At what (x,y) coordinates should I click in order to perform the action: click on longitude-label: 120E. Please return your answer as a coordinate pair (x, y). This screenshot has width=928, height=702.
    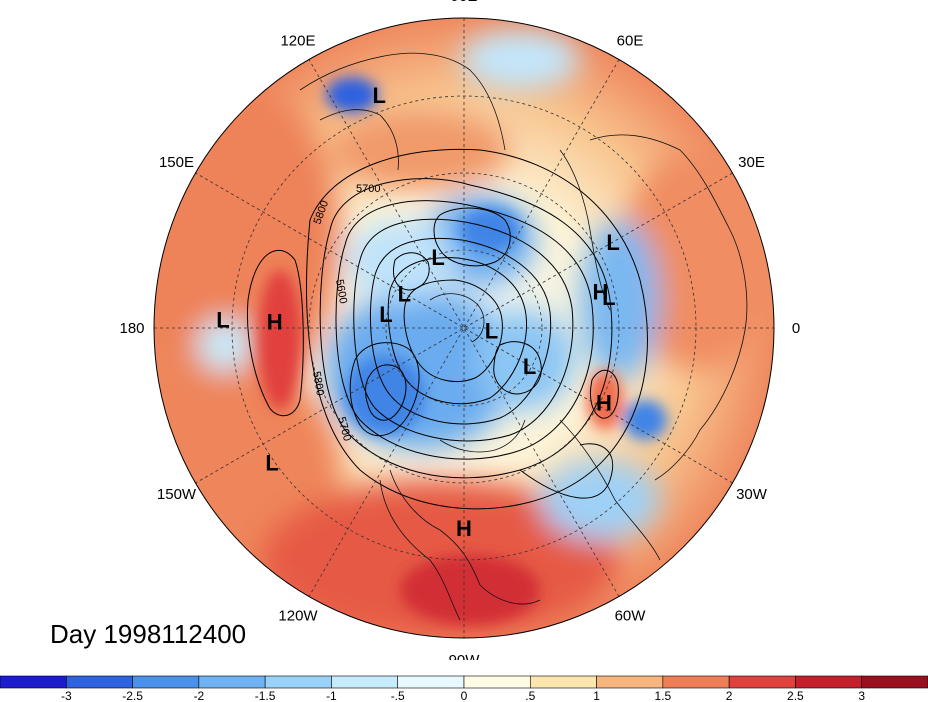
    Looking at the image, I should click on (297, 41).